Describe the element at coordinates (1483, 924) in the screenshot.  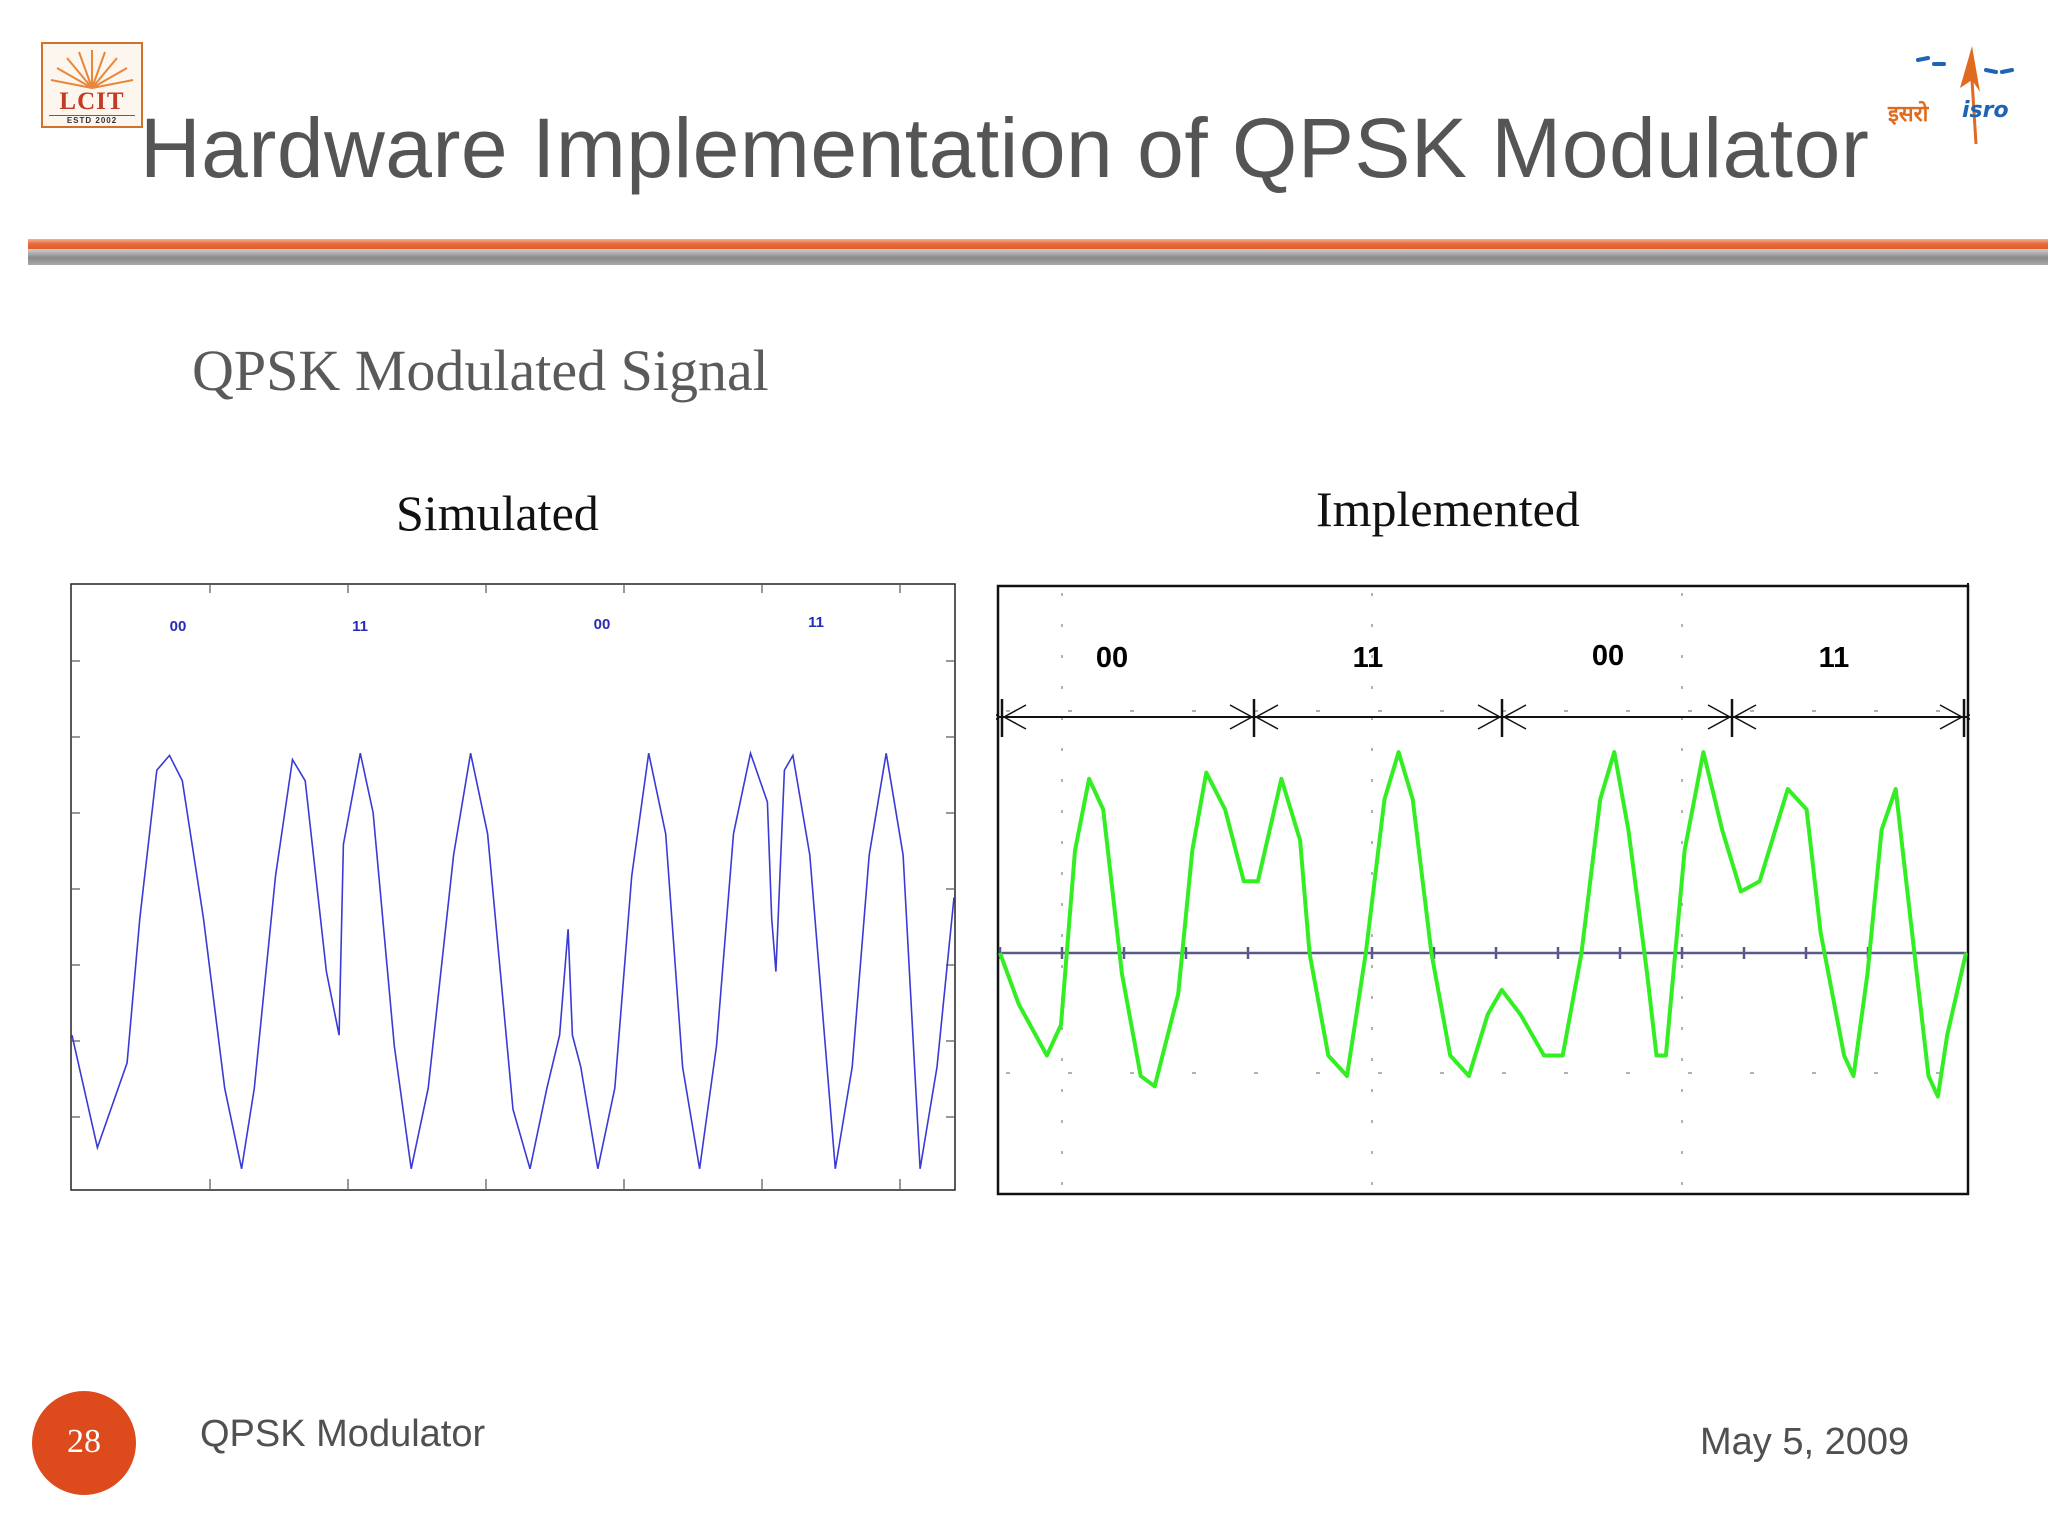
I see `implemented-signal-trace` at that location.